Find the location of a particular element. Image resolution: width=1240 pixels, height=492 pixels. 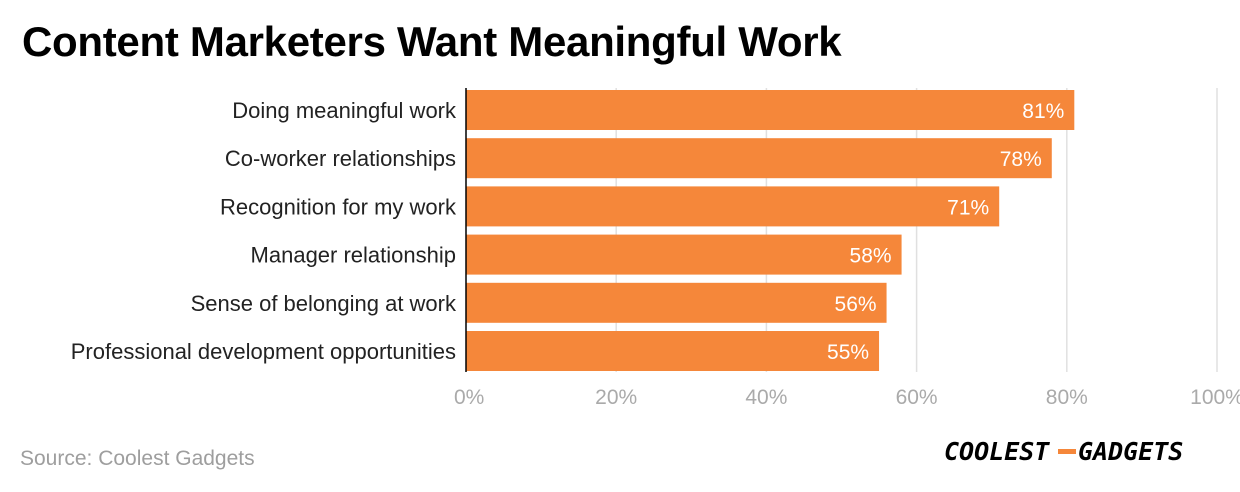

category-label-2: Co-worker relationships is located at coordinates (340, 158).